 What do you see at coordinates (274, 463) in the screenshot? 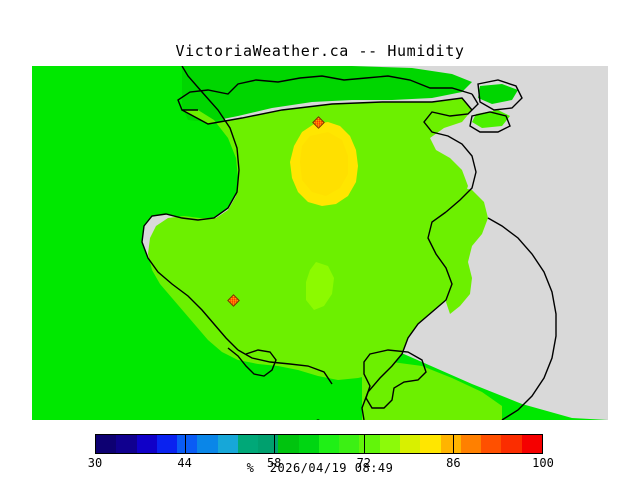
I see `colorbar-tick-label-58: 58` at bounding box center [274, 463].